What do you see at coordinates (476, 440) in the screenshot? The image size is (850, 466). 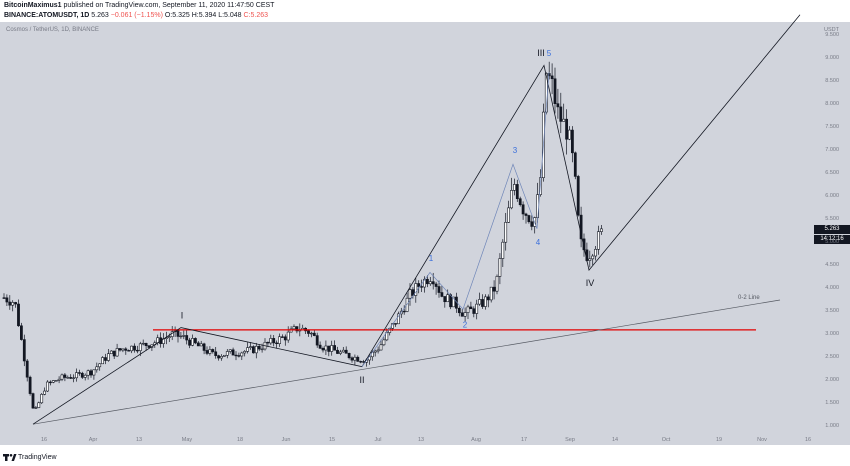 I see `x-tick-label: Aug` at bounding box center [476, 440].